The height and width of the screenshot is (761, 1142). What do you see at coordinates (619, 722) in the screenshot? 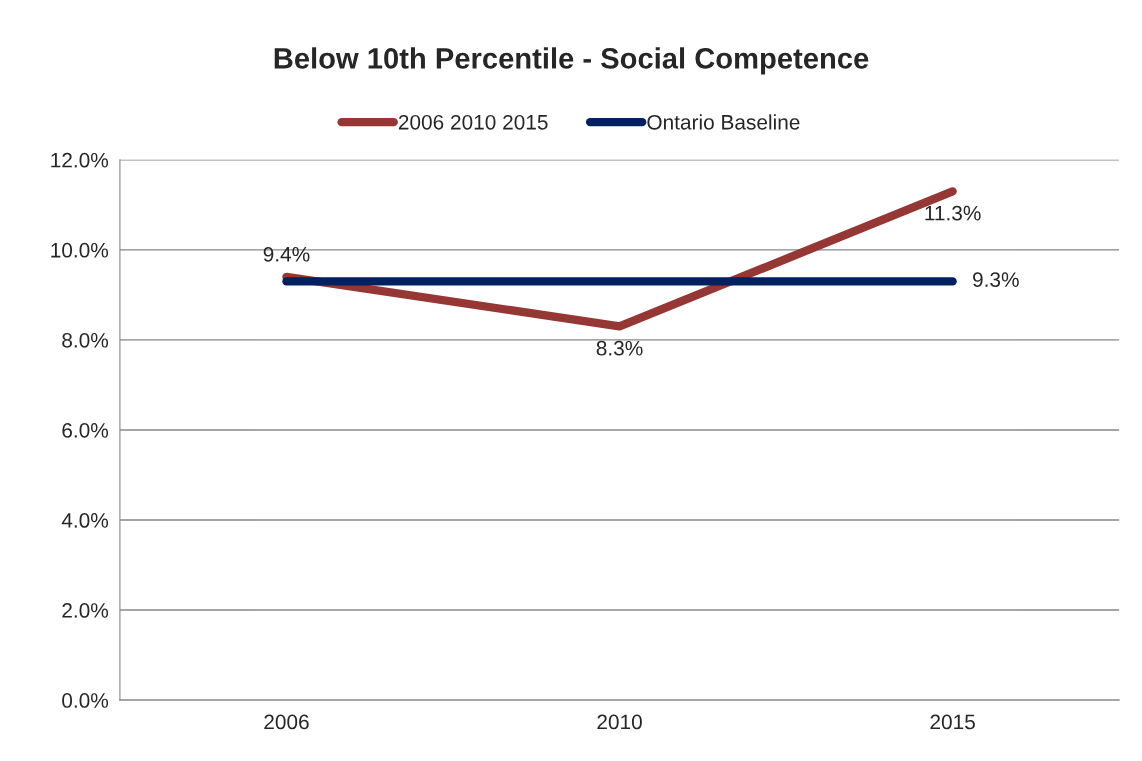
I see `x-tick-label: 2010` at bounding box center [619, 722].